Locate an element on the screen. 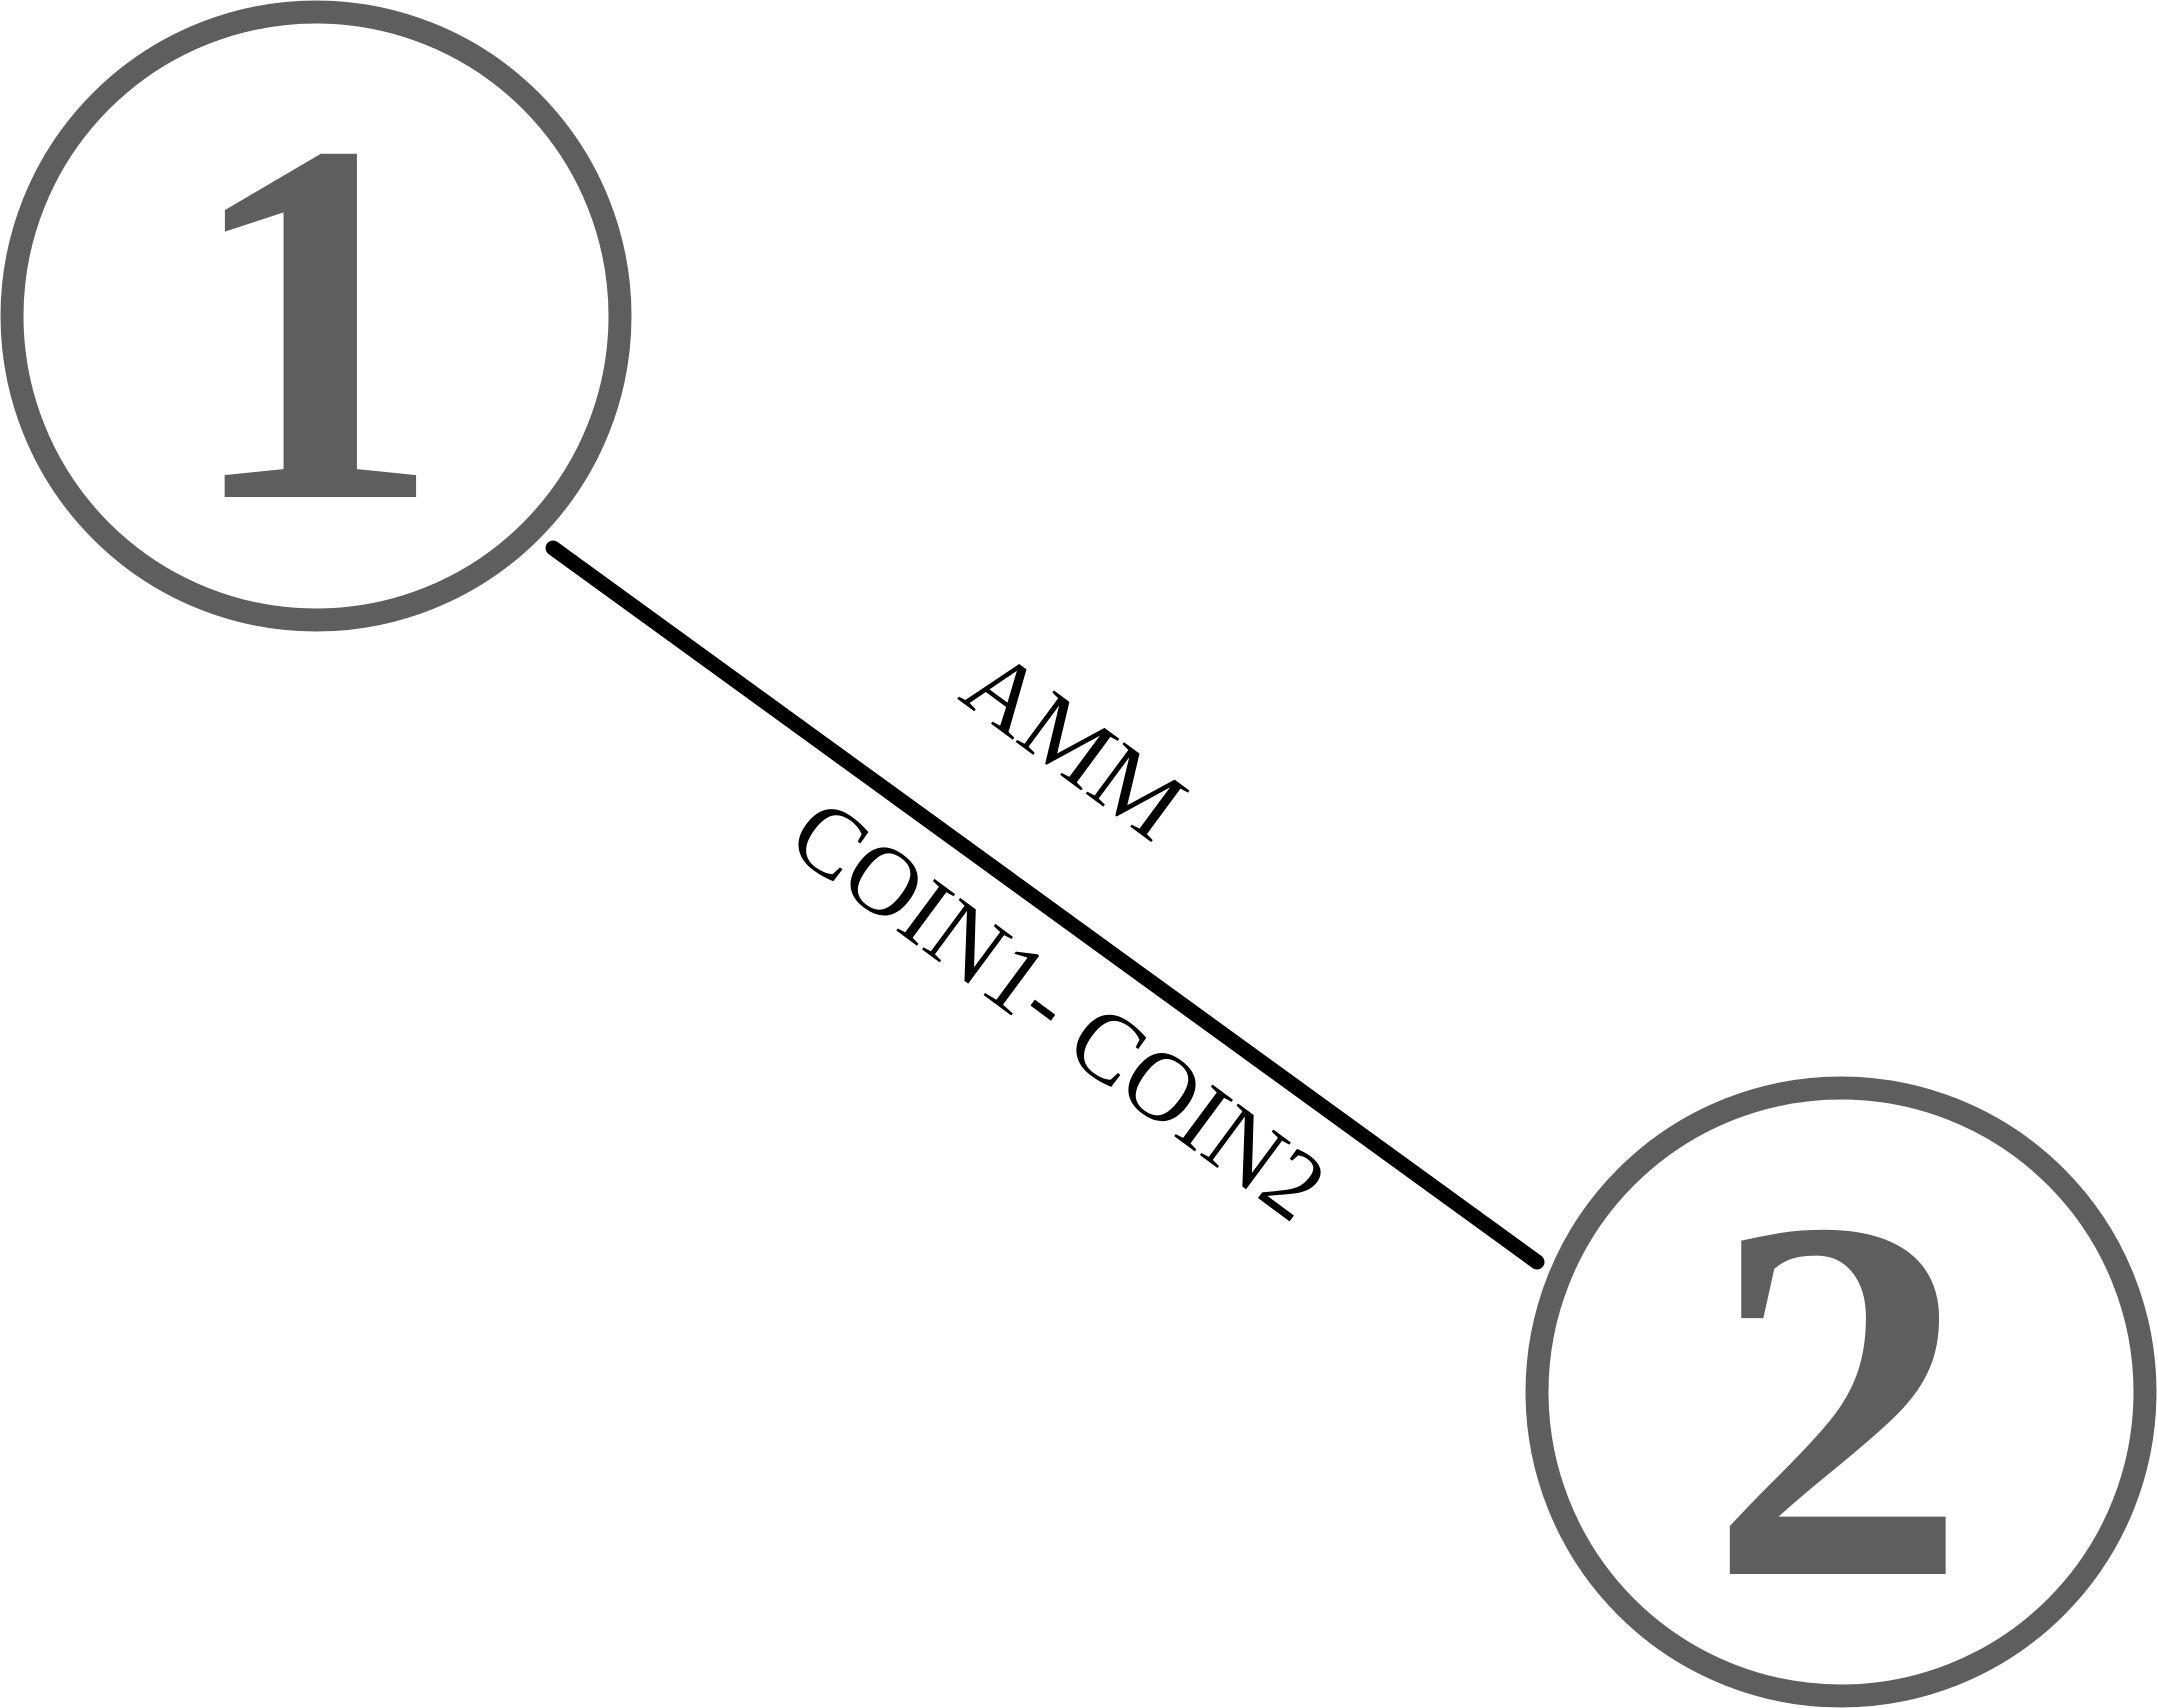 Image resolution: width=2158 pixels, height=1708 pixels. edge-label-top: AMM is located at coordinates (1073, 745).